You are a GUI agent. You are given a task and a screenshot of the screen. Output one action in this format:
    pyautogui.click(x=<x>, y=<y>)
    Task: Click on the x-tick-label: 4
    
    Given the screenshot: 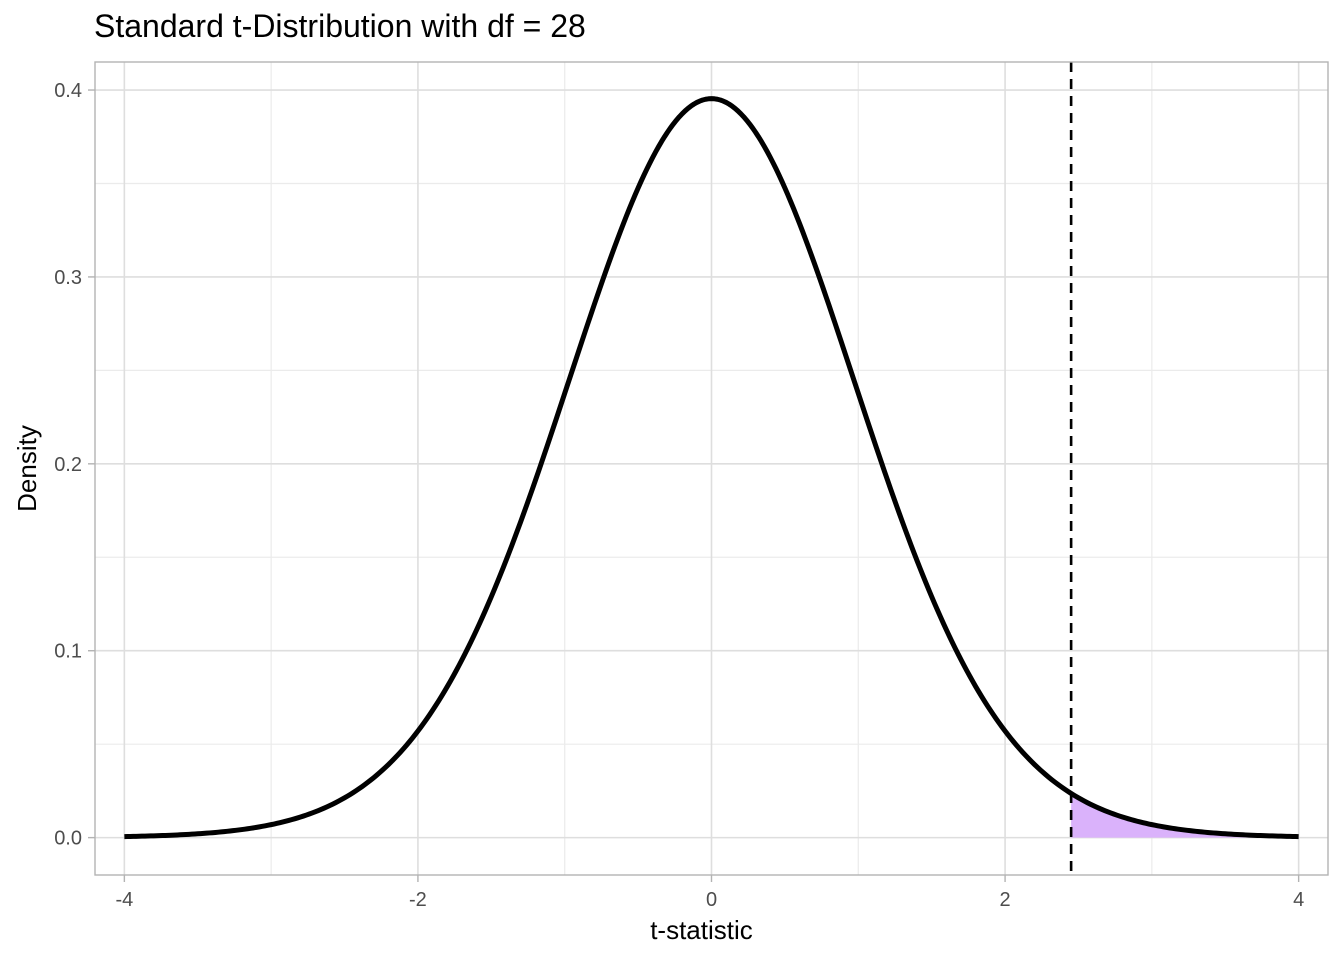 What is the action you would take?
    pyautogui.click(x=1298, y=900)
    